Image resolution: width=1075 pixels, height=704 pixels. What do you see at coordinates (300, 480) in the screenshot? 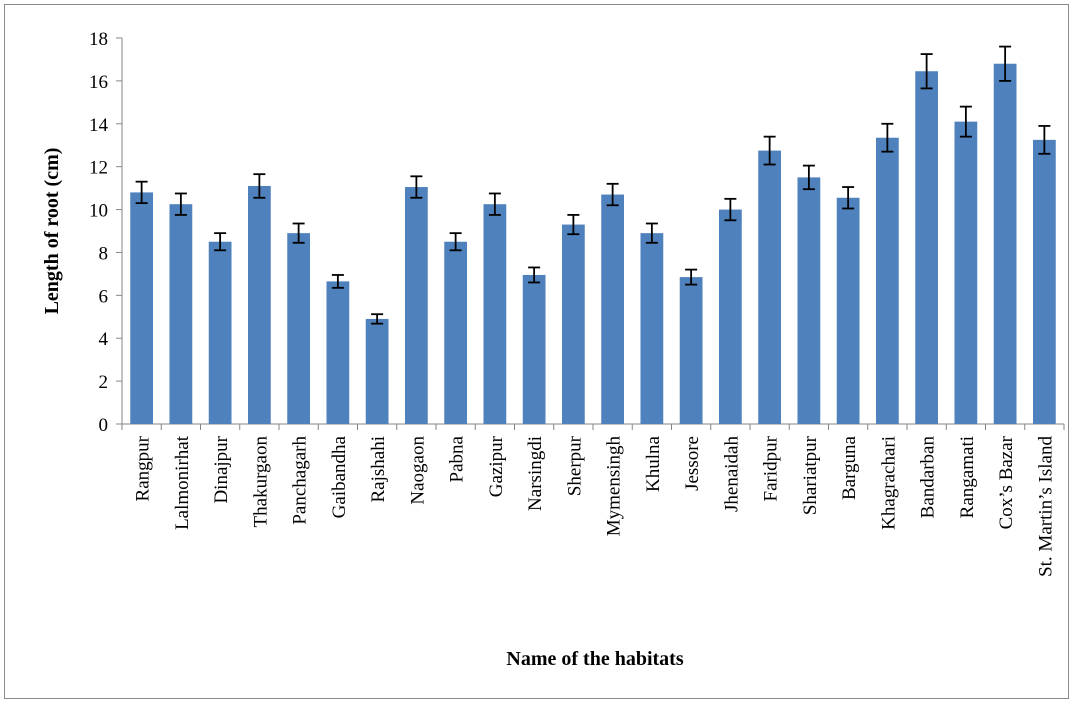
I see `x-category-label: Panchagarh` at bounding box center [300, 480].